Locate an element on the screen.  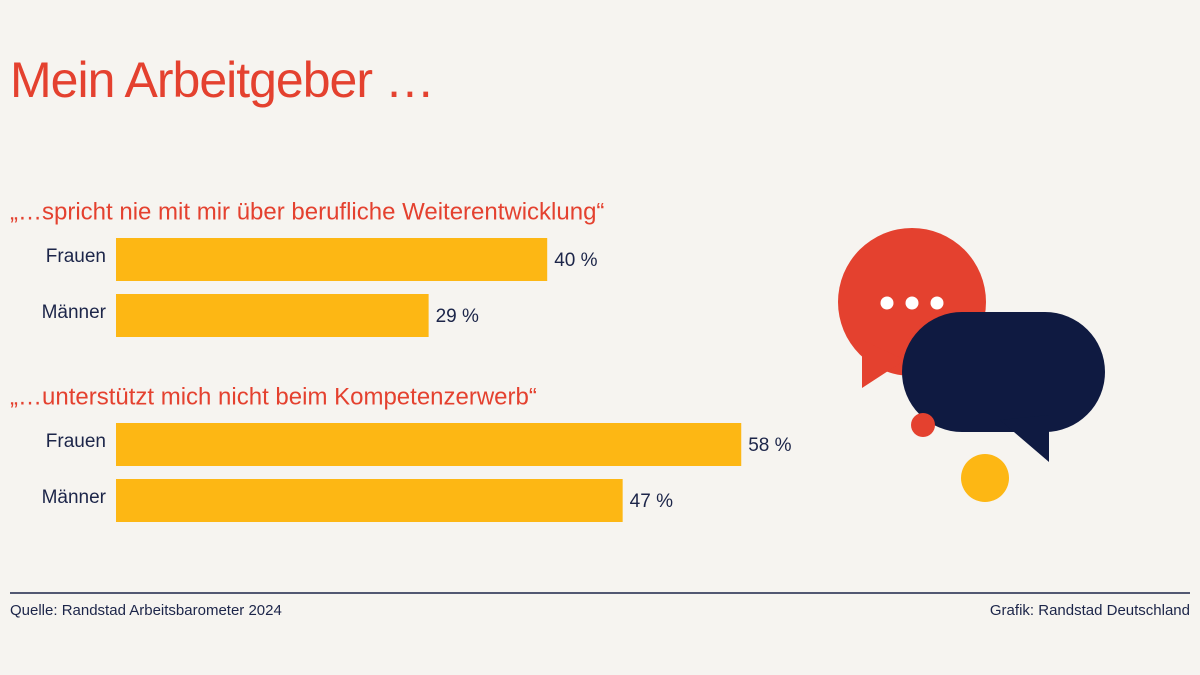
source: Quelle: Randstad Arbeitsbarometer 2024 is located at coordinates (146, 610).